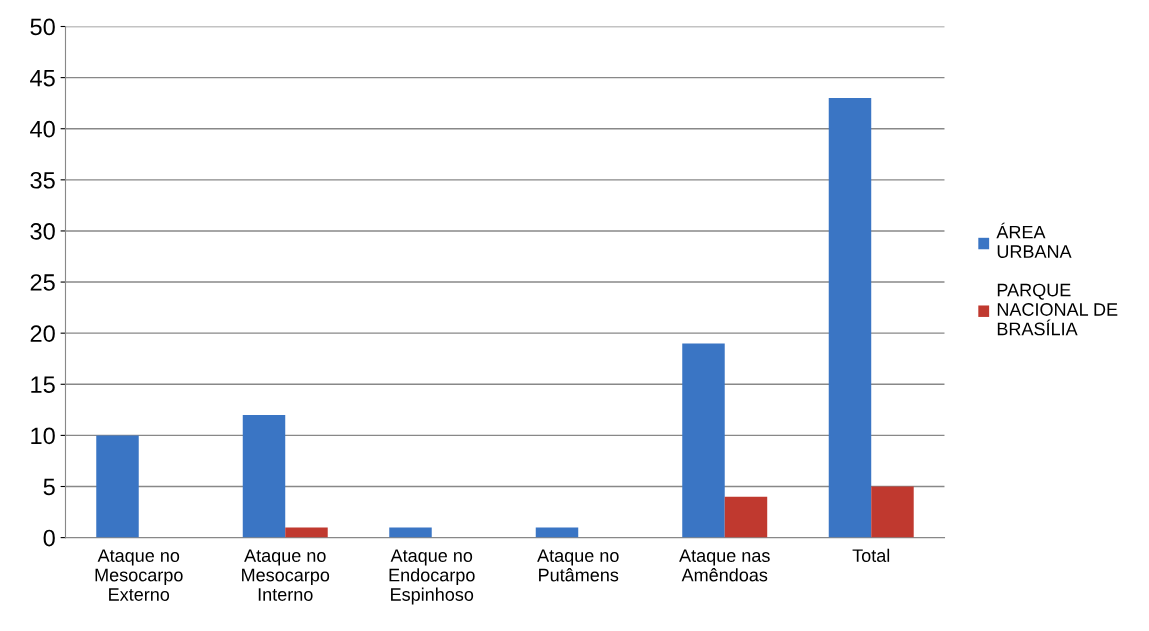  I want to click on y-tick-label: 25, so click(42, 282).